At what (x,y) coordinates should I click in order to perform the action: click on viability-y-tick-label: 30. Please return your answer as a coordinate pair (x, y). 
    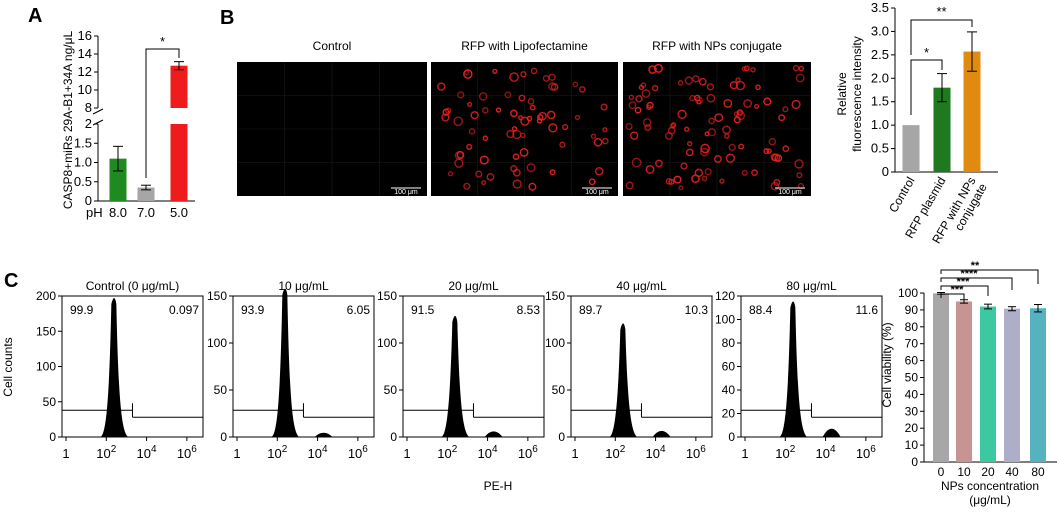
    Looking at the image, I should click on (912, 411).